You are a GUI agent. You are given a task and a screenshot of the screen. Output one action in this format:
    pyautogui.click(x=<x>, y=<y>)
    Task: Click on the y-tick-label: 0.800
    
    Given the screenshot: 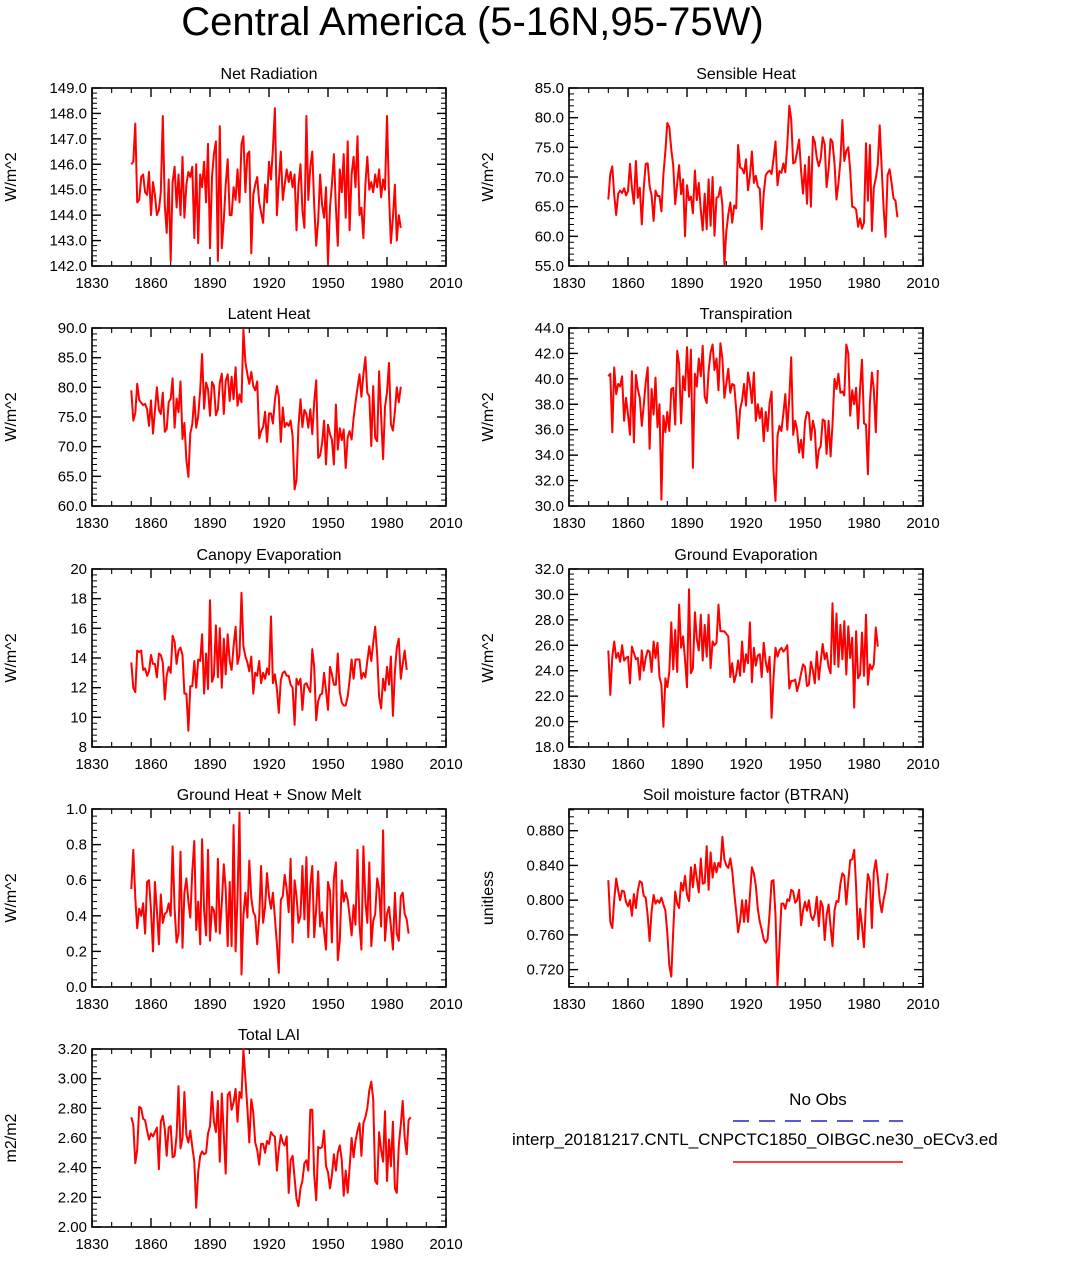 What is the action you would take?
    pyautogui.click(x=545, y=900)
    